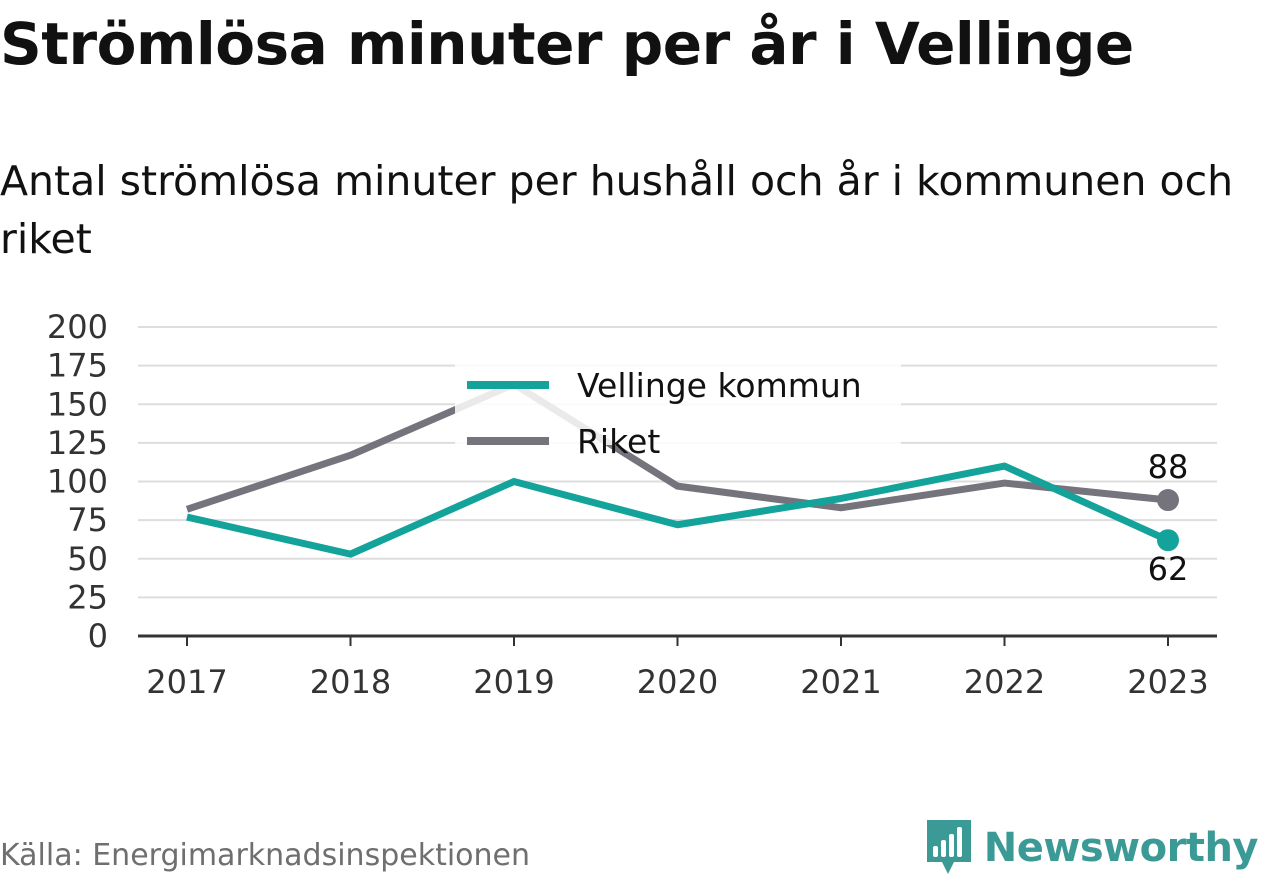  I want to click on legend: Vellinge kommun Riket, so click(678, 409).